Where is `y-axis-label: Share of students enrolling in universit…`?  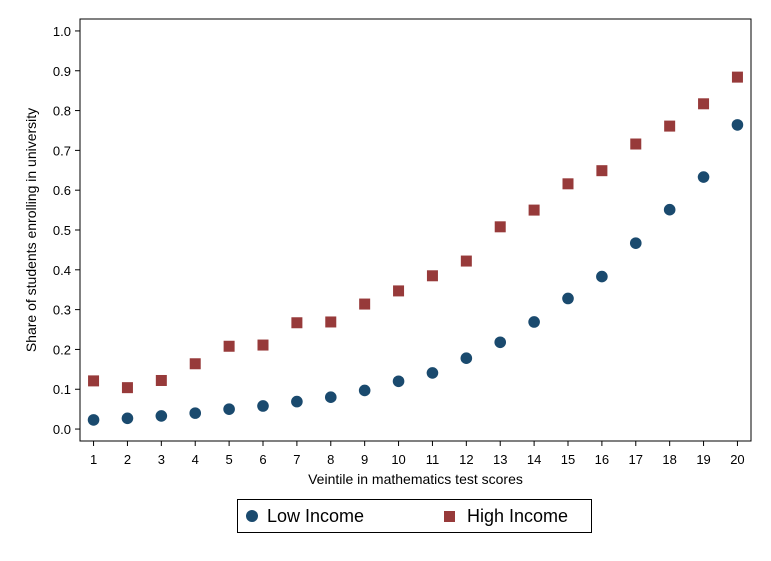 y-axis-label: Share of students enrolling in universit… is located at coordinates (31, 230).